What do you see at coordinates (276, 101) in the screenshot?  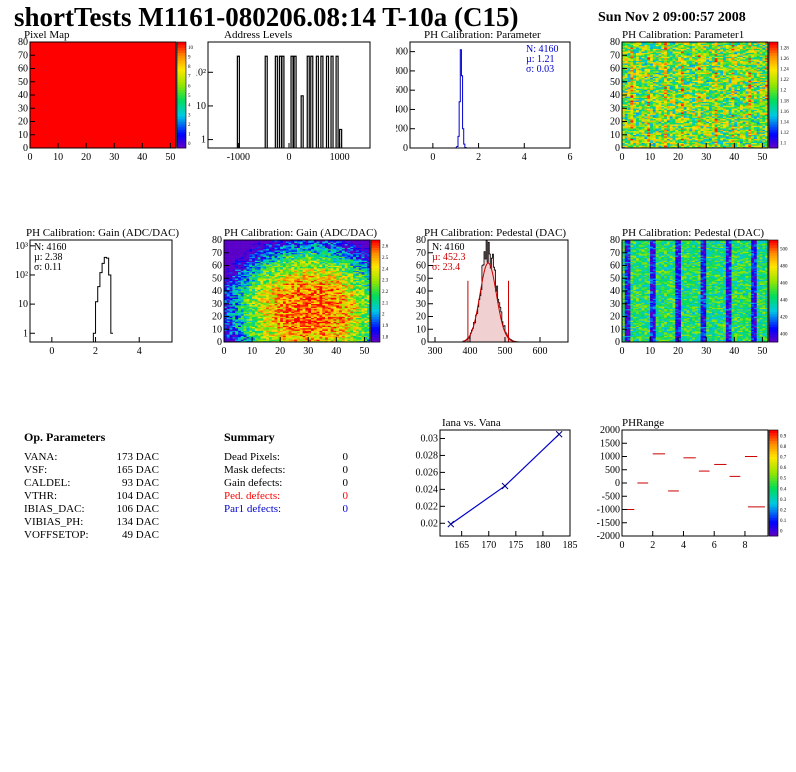 I see `bar` at bounding box center [276, 101].